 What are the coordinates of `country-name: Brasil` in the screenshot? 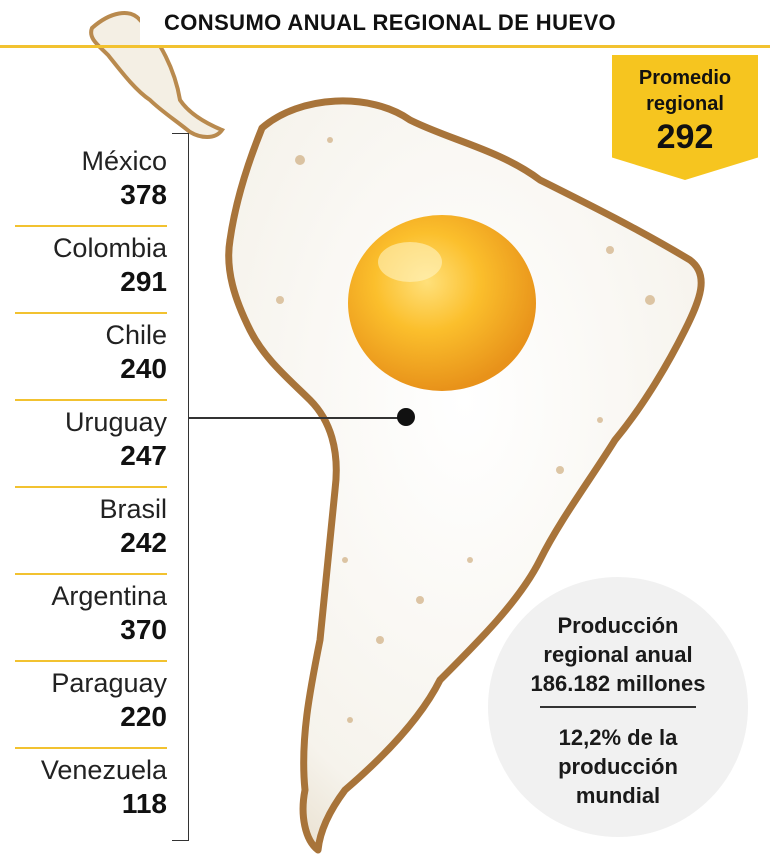 It's located at (133, 509).